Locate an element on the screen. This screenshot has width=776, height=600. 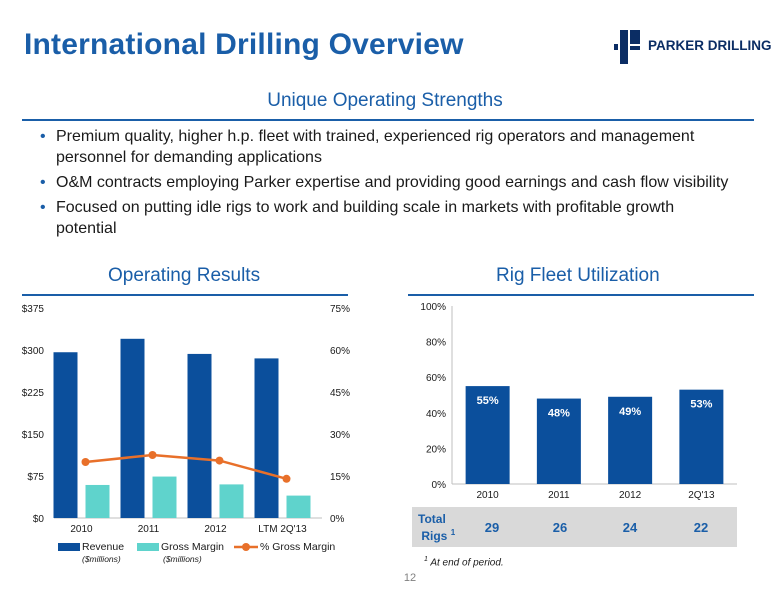
y2-tick-label: 60% is located at coordinates (340, 351).